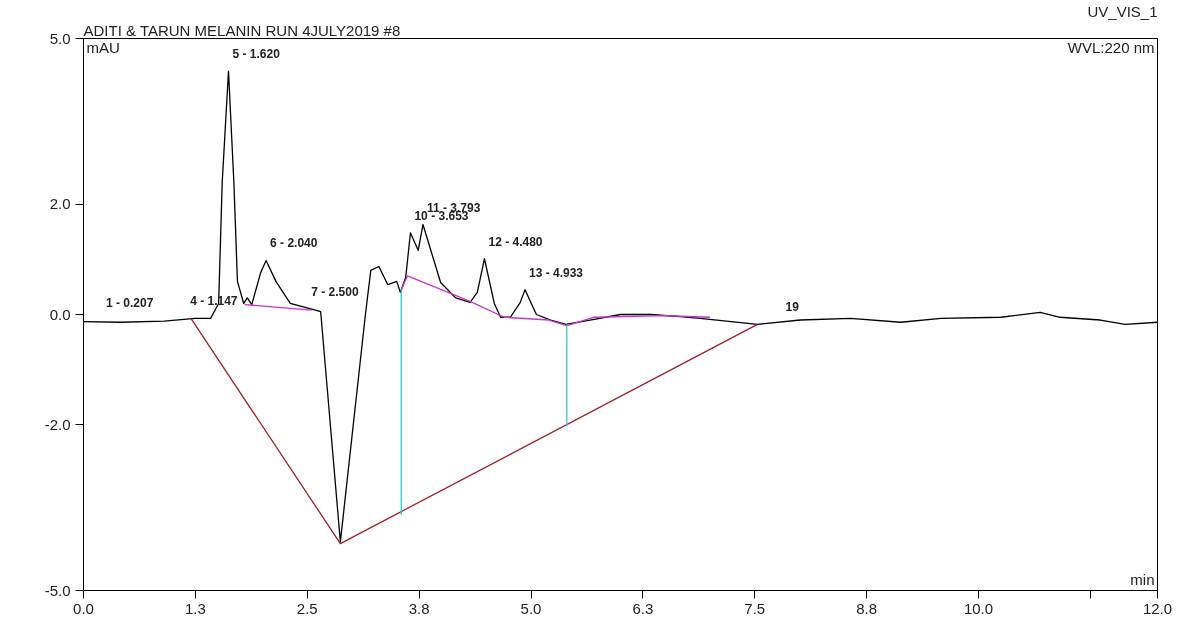  Describe the element at coordinates (256, 54) in the screenshot. I see `annotation: 5 - 1.620` at that location.